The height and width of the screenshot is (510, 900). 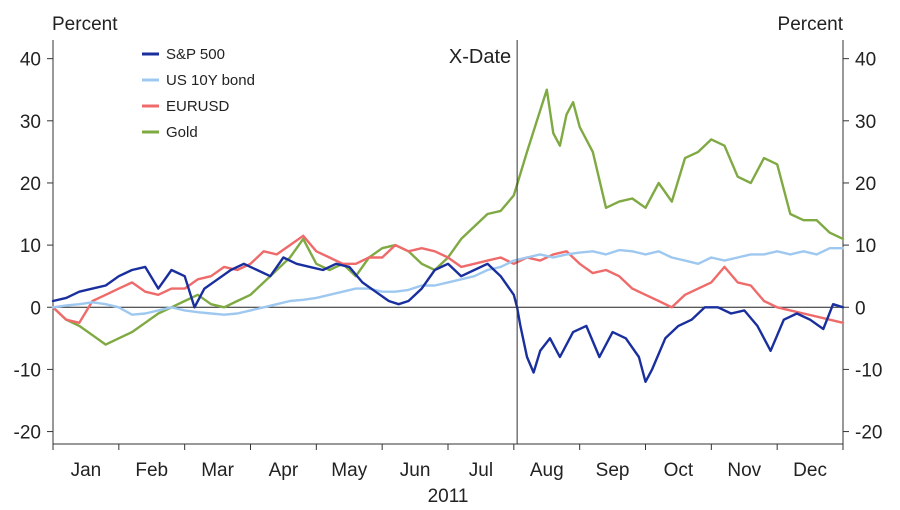 I want to click on y-tick-label-right: -20, so click(x=868, y=433).